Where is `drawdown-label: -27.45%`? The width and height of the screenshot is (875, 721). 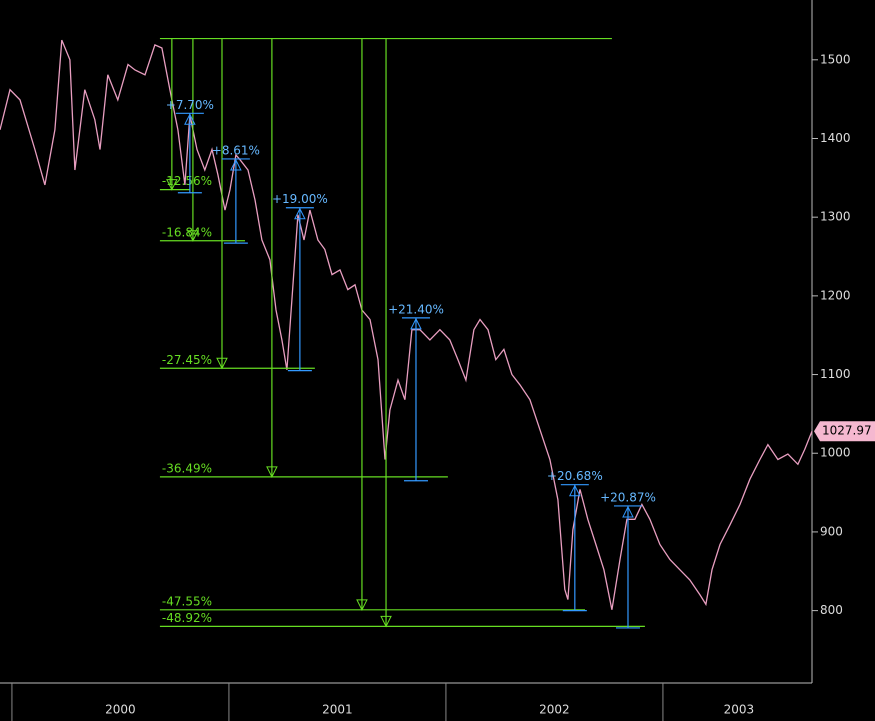 drawdown-label: -27.45% is located at coordinates (187, 360).